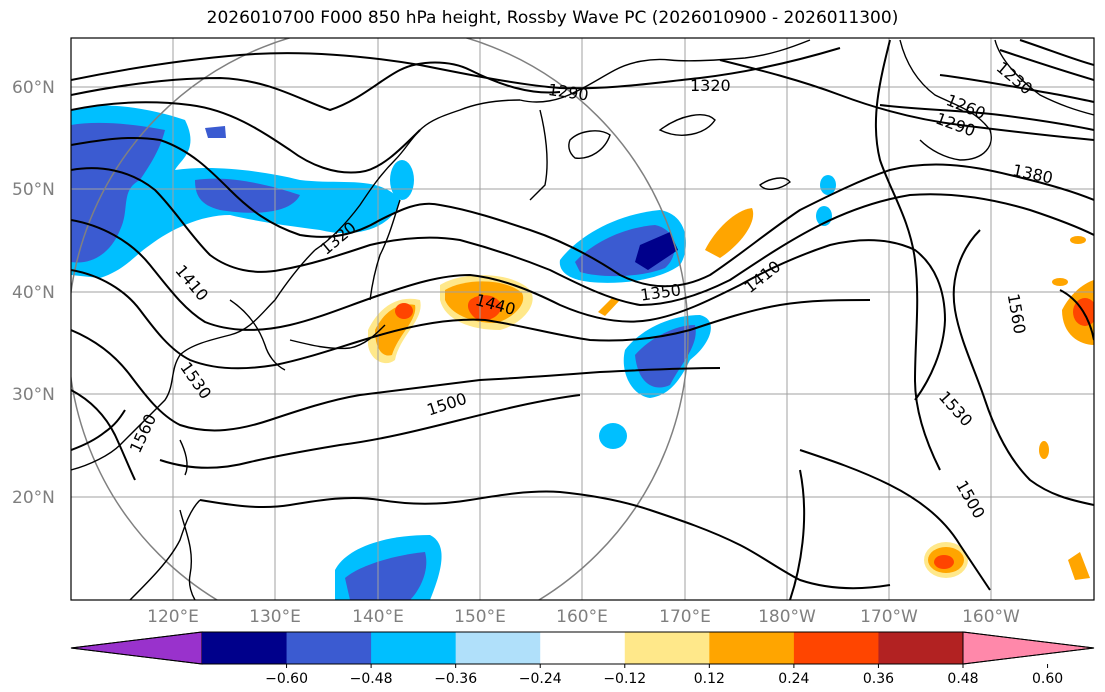  I want to click on lon-label: 140°E, so click(378, 617).